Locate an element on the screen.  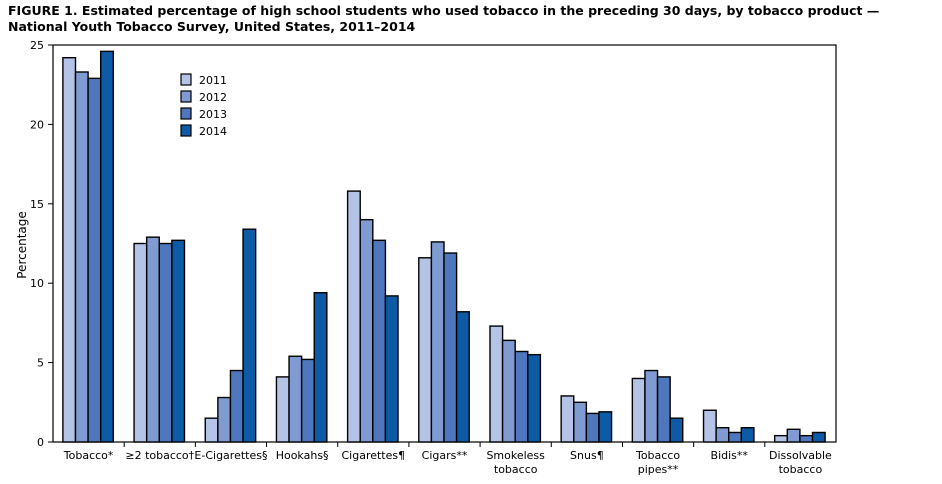
legend-swatch-2012 is located at coordinates (186, 96).